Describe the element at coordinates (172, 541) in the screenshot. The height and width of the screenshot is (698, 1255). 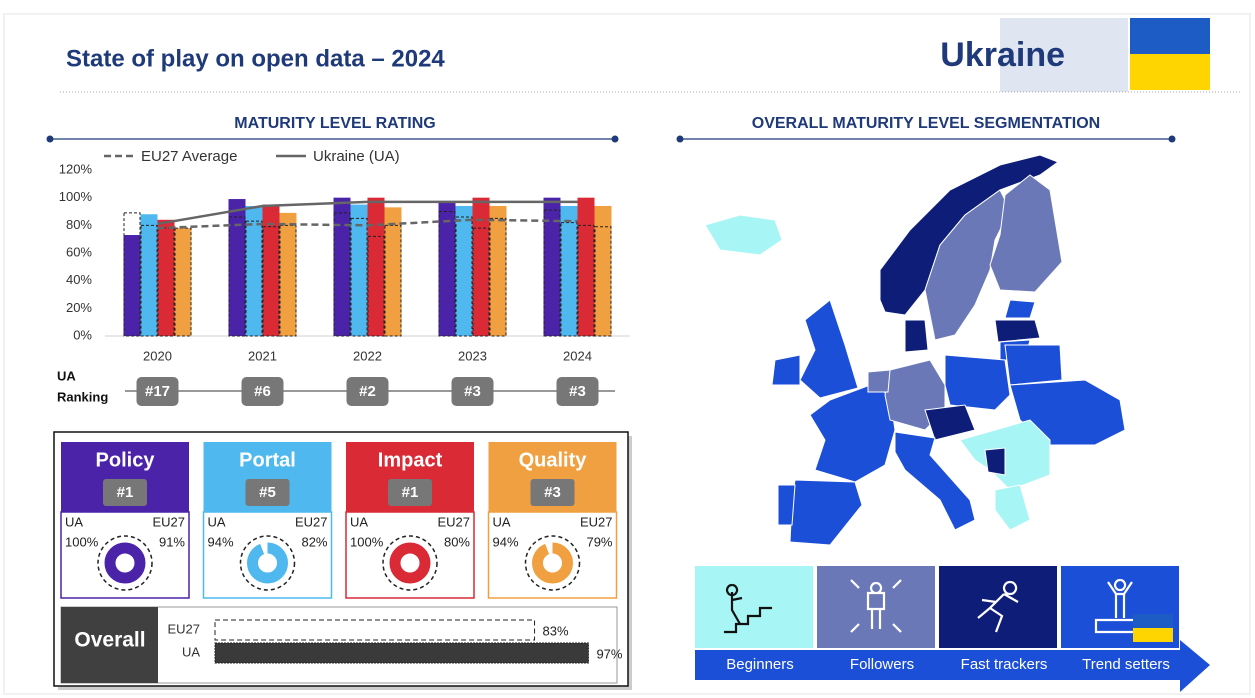
I see `card-value: 91%` at that location.